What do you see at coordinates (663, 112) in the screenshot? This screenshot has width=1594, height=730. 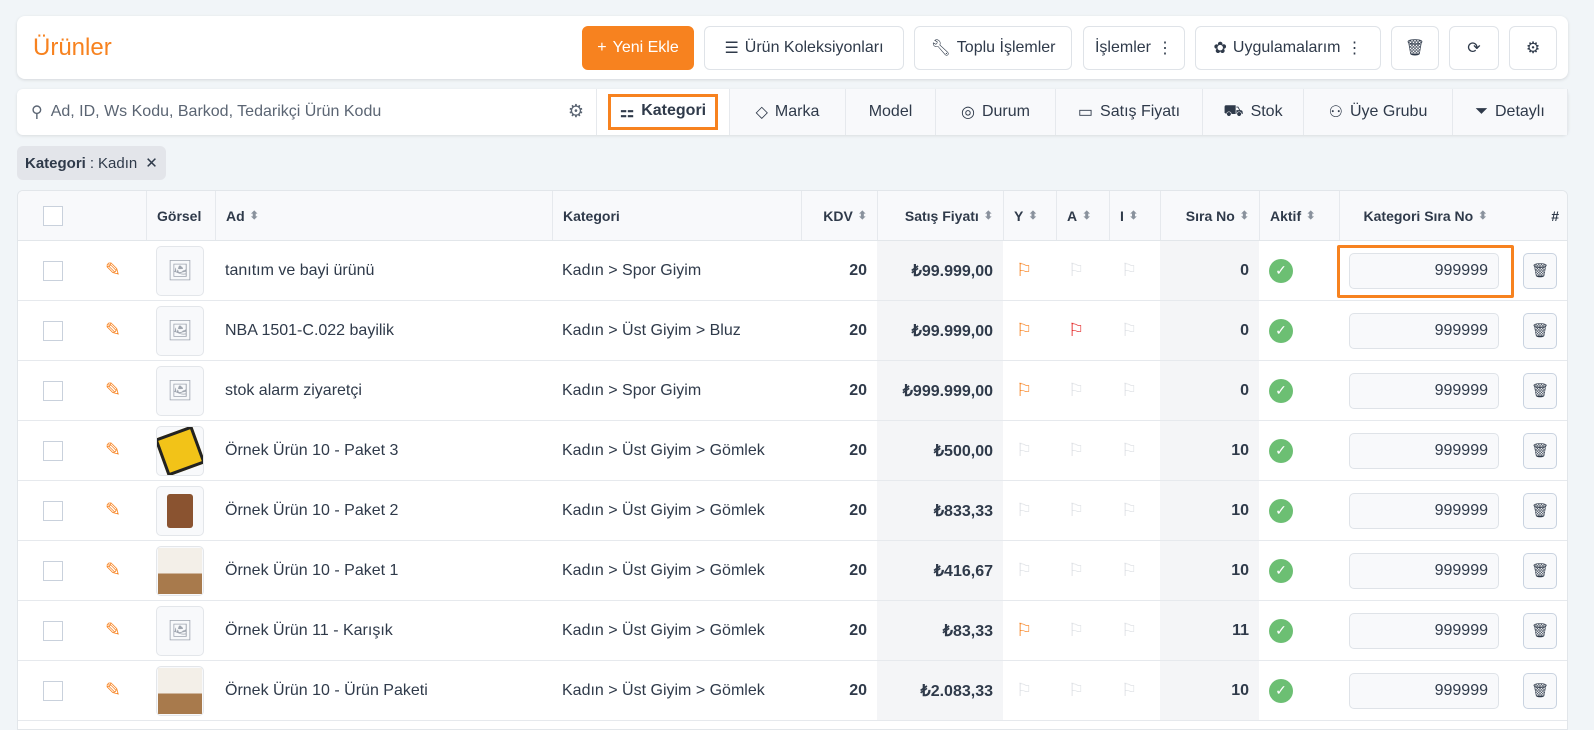 I see `filter-kategori: ⚏ Kategori` at bounding box center [663, 112].